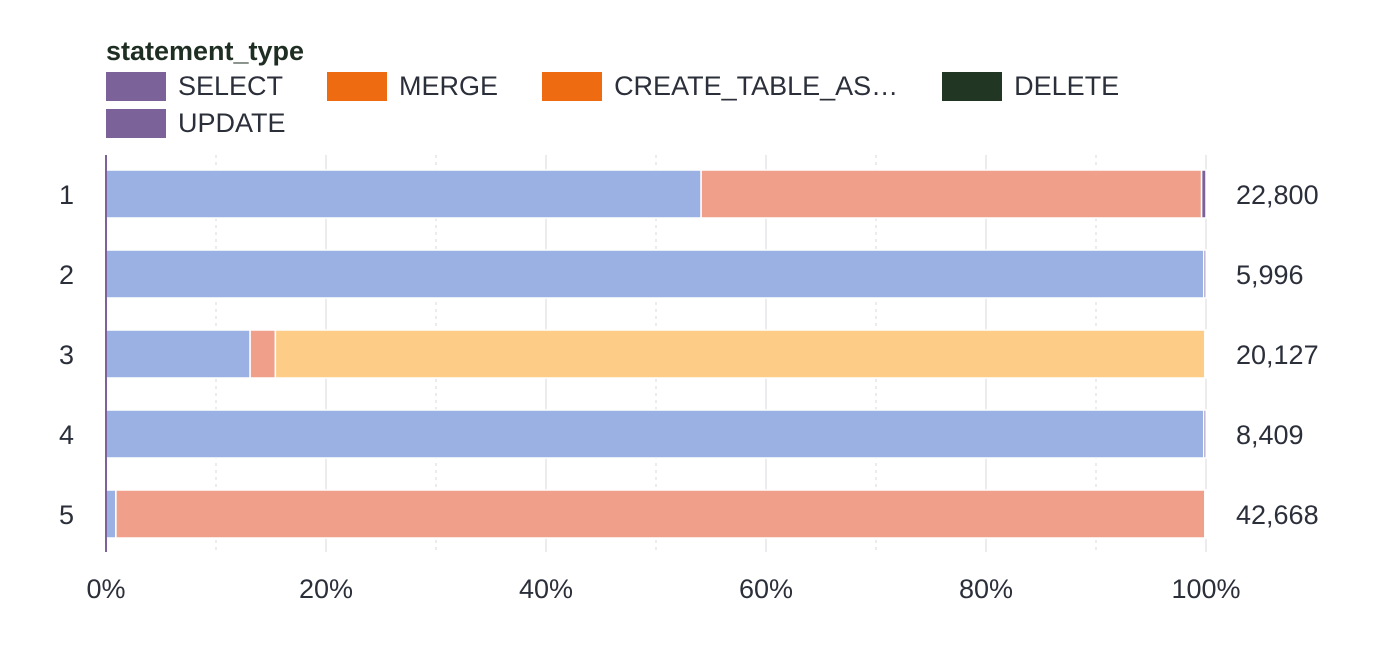 This screenshot has height=654, width=1376. I want to click on x-tick-label: 40%, so click(546, 589).